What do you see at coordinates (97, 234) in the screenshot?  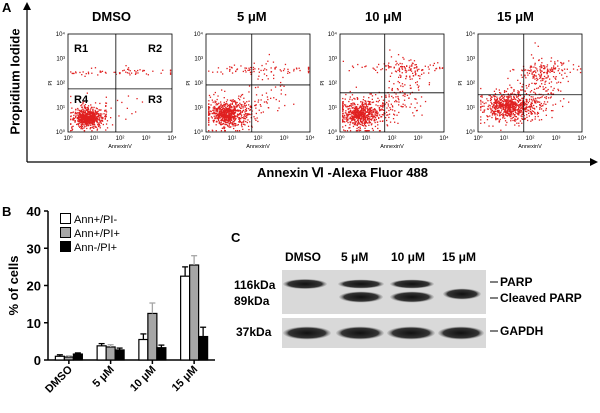 I see `legend-label: Ann+/PI+` at bounding box center [97, 234].